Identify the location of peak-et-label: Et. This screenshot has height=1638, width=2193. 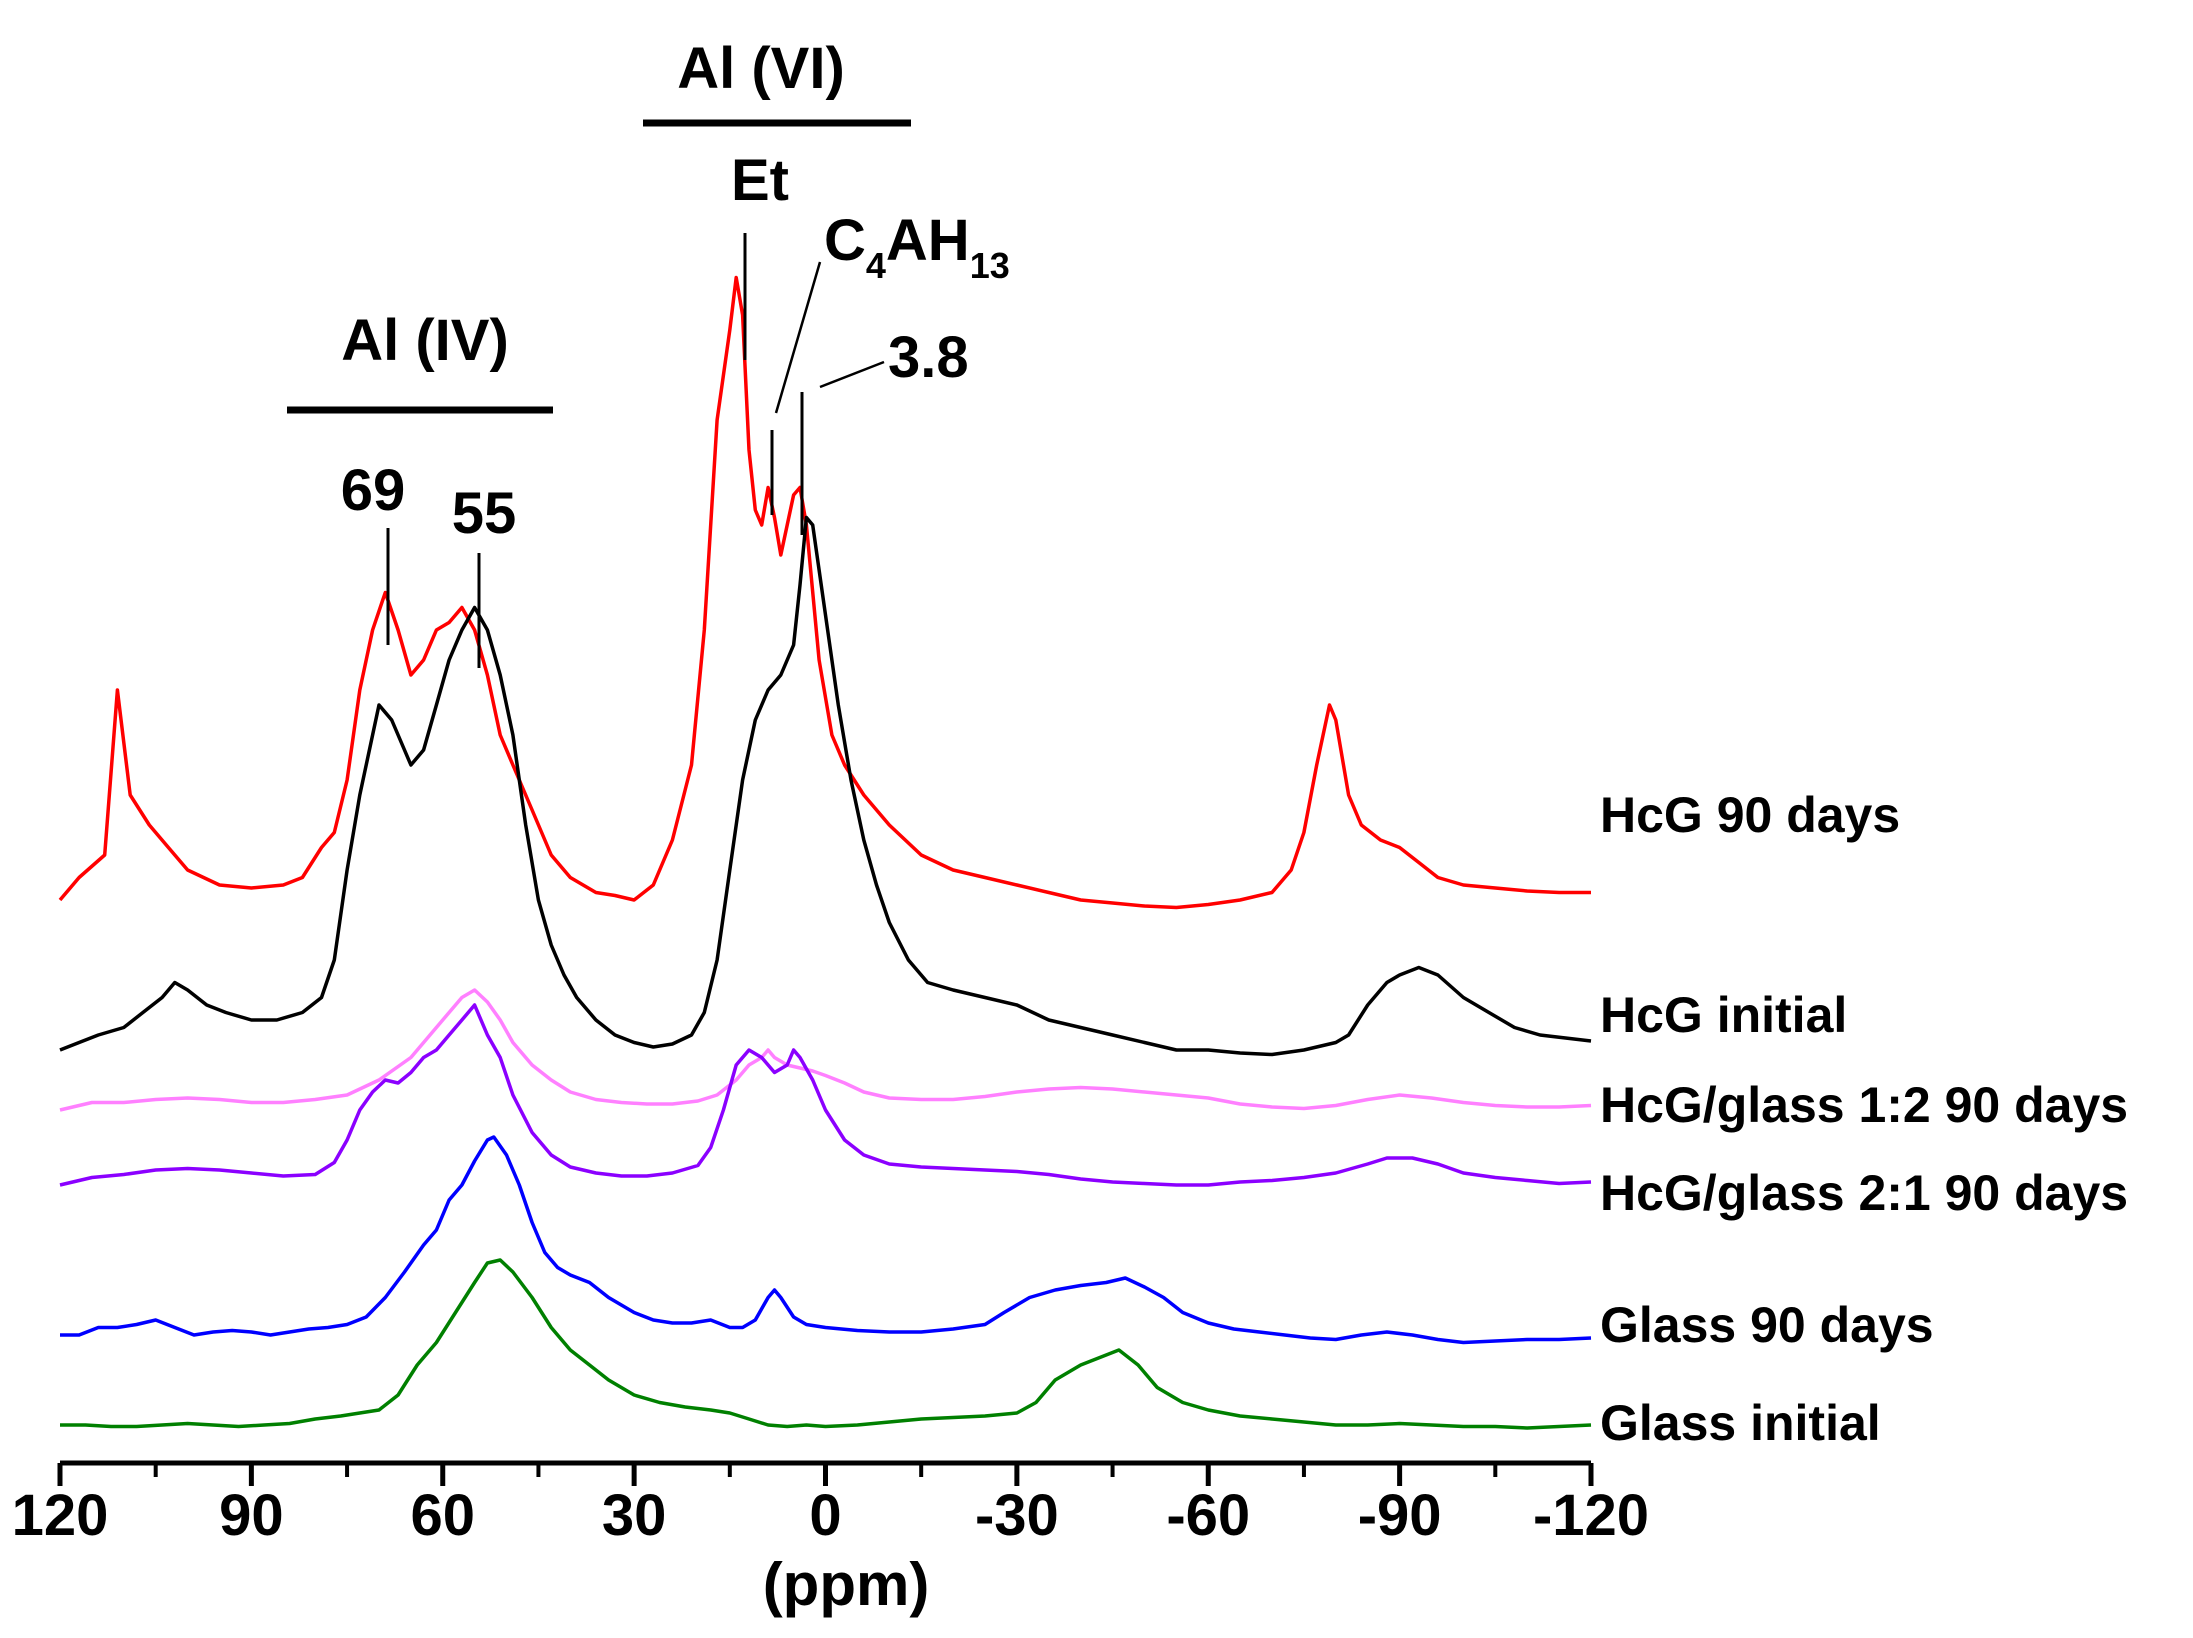
(760, 180).